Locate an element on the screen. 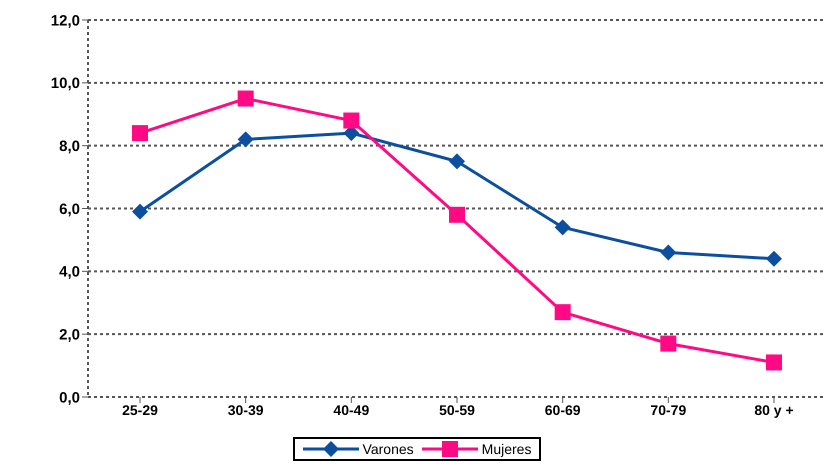 The width and height of the screenshot is (838, 473). x-tick-label: 60-69 is located at coordinates (562, 410).